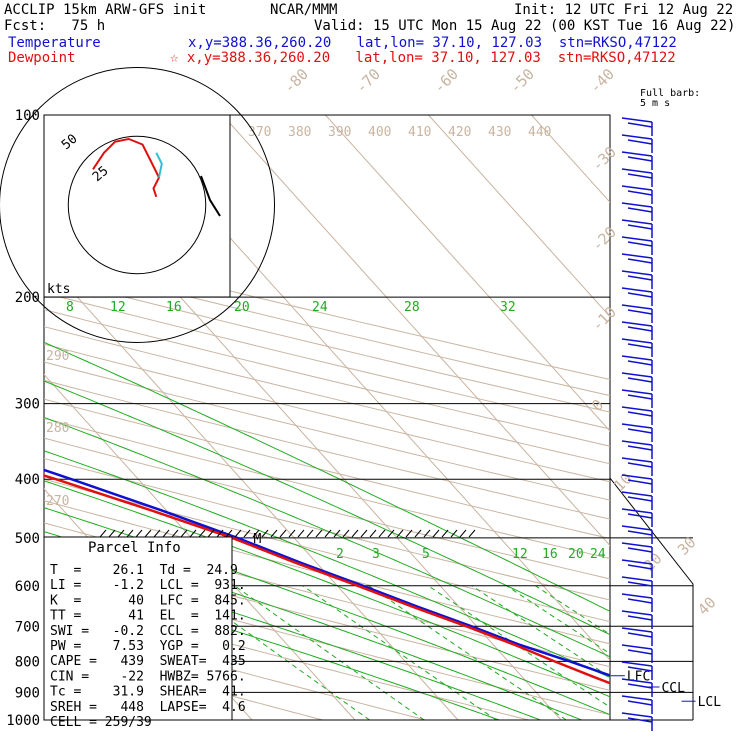  I want to click on theta-label: 420, so click(459, 132).